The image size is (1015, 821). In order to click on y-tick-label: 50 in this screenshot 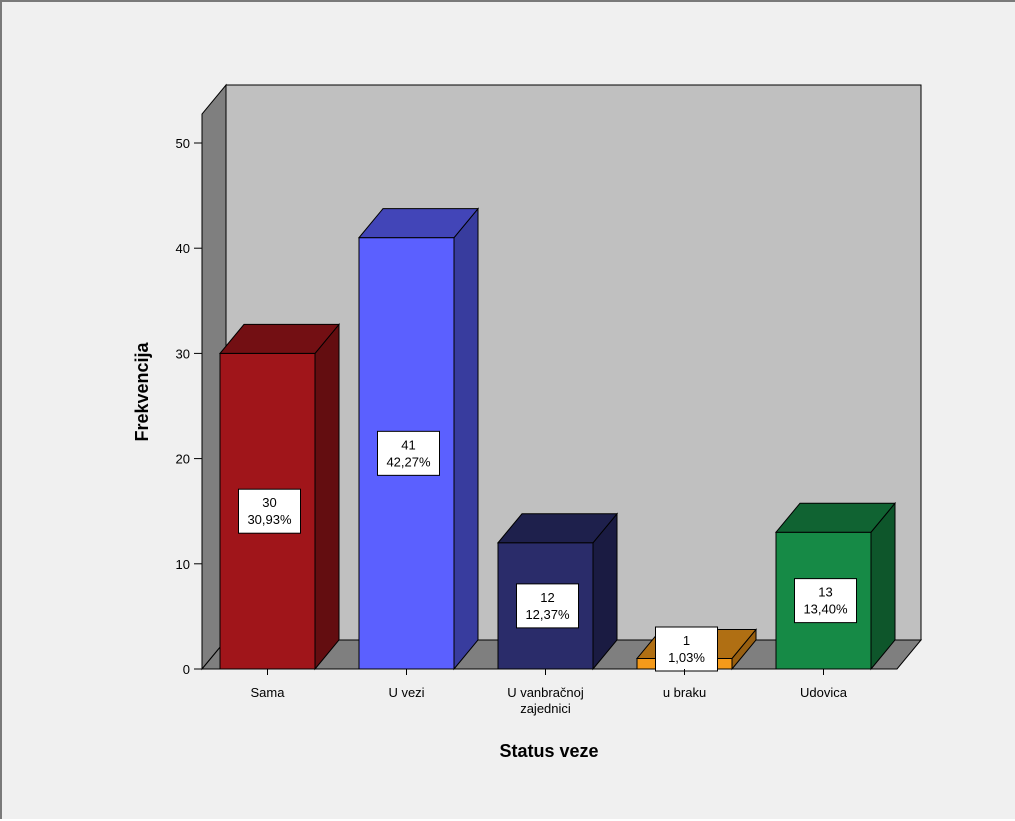, I will do `click(183, 143)`.